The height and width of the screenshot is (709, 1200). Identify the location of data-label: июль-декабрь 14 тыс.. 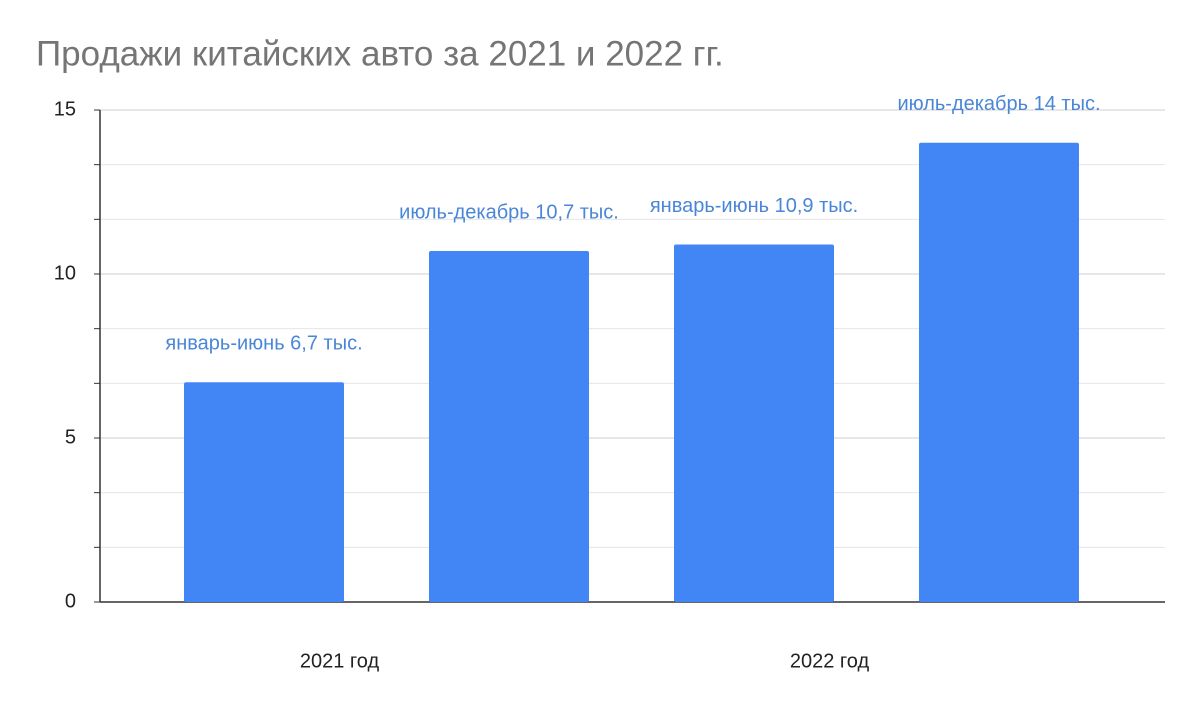
(998, 104).